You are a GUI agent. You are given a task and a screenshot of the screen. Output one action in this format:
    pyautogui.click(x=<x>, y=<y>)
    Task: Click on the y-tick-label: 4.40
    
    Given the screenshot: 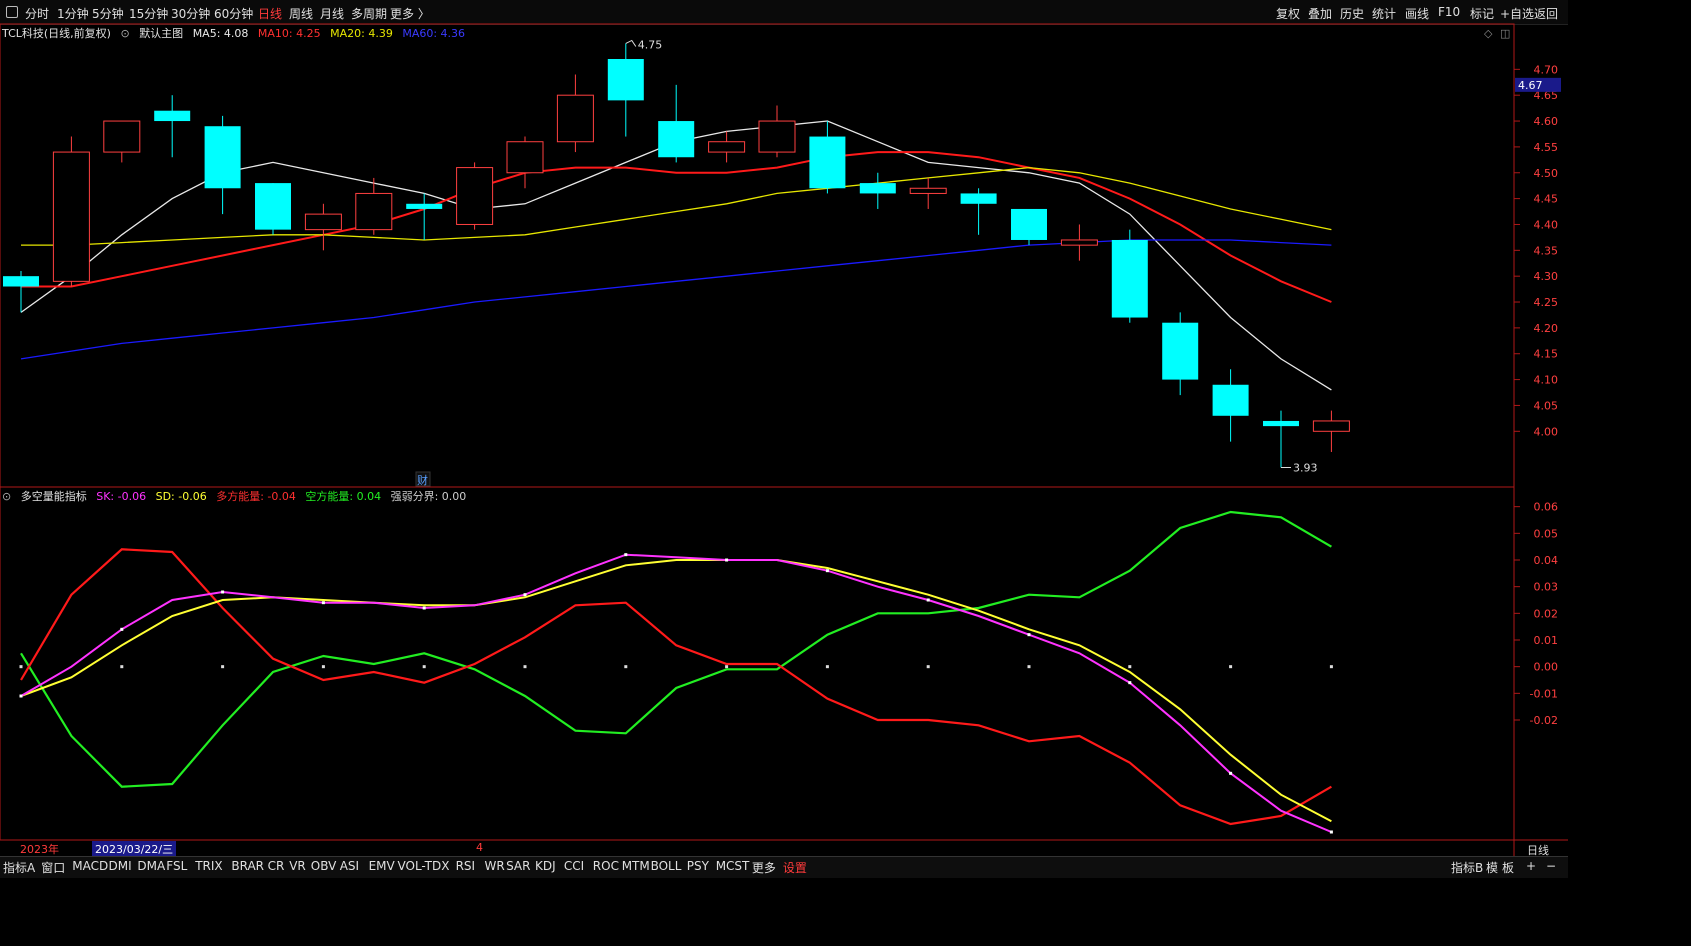 What is the action you would take?
    pyautogui.click(x=1546, y=224)
    